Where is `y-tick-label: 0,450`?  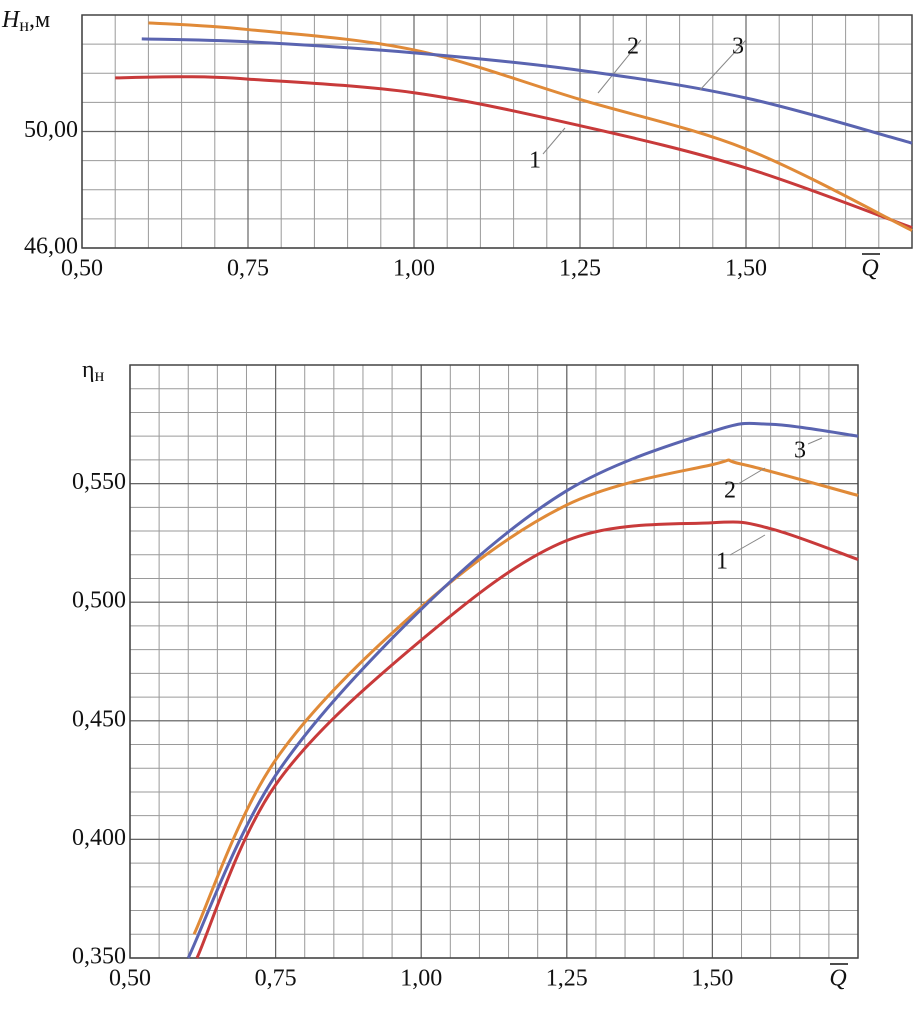 y-tick-label: 0,450 is located at coordinates (99, 719).